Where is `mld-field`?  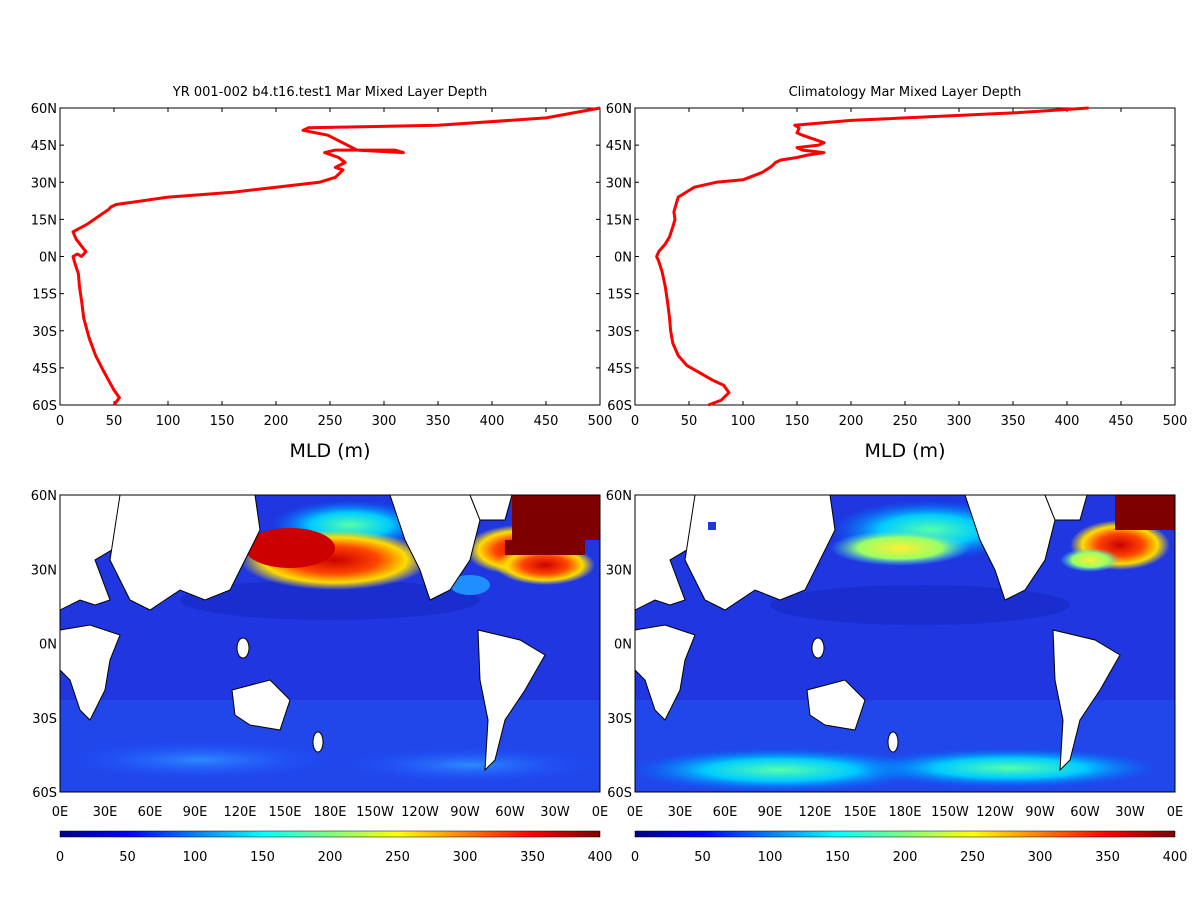
mld-field is located at coordinates (330, 643).